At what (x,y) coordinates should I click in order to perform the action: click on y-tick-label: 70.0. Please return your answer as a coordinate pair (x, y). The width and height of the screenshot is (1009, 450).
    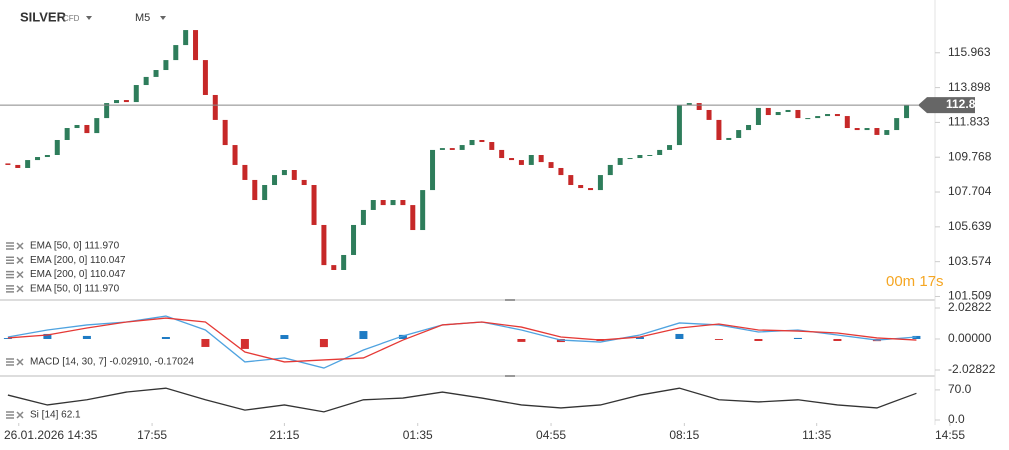
    Looking at the image, I should click on (960, 389).